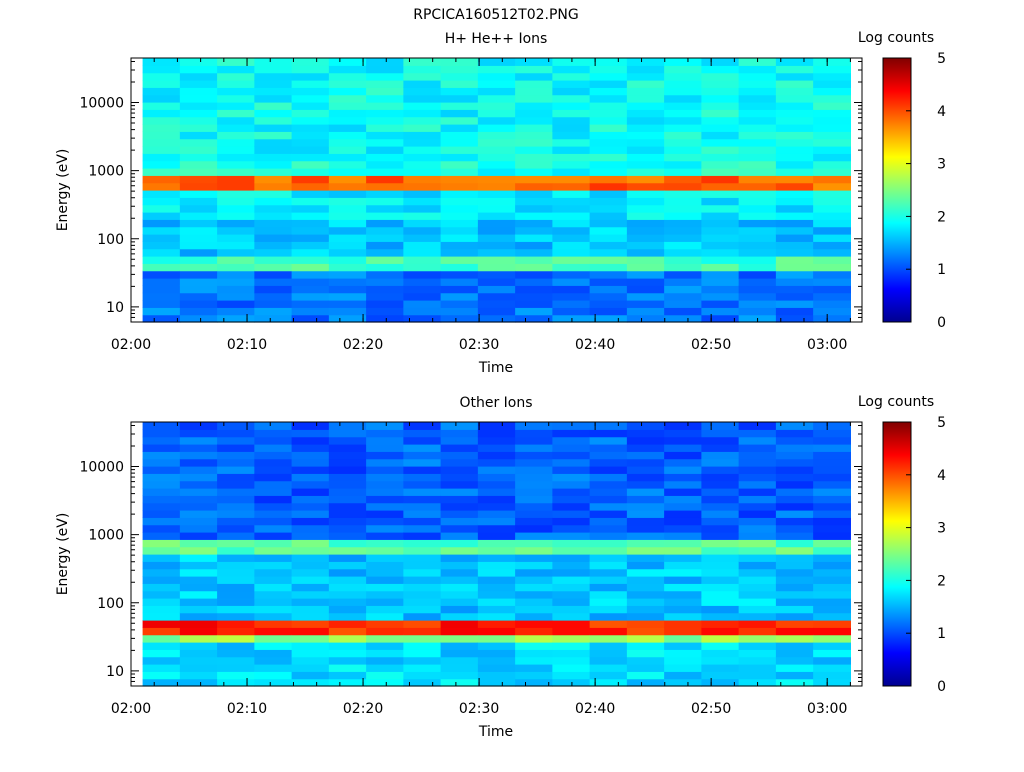  What do you see at coordinates (496, 39) in the screenshot?
I see `panel-title: H+ He++ Ions` at bounding box center [496, 39].